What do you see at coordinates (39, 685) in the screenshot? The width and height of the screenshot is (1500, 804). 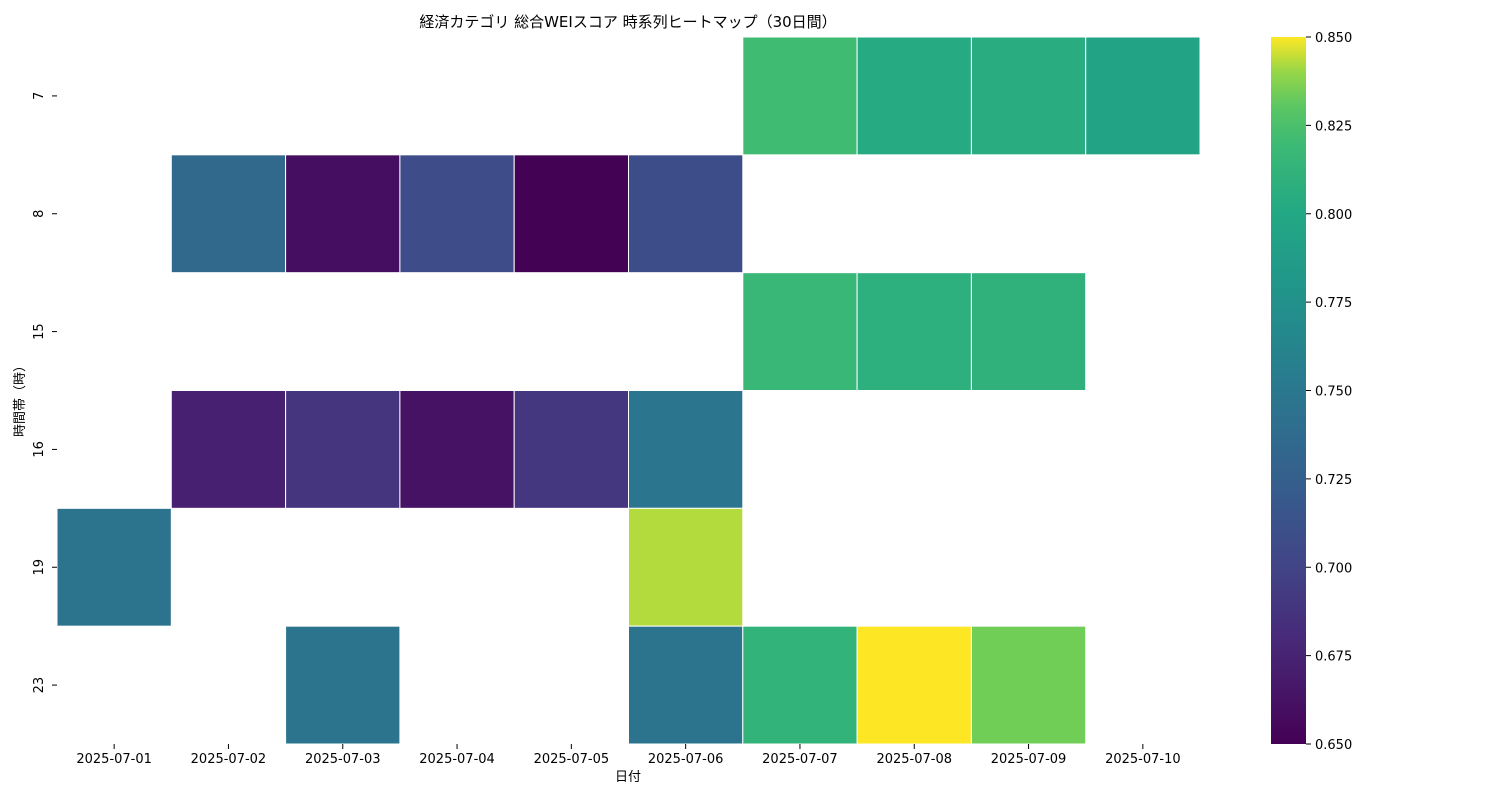 I see `y-tick-label: 23` at bounding box center [39, 685].